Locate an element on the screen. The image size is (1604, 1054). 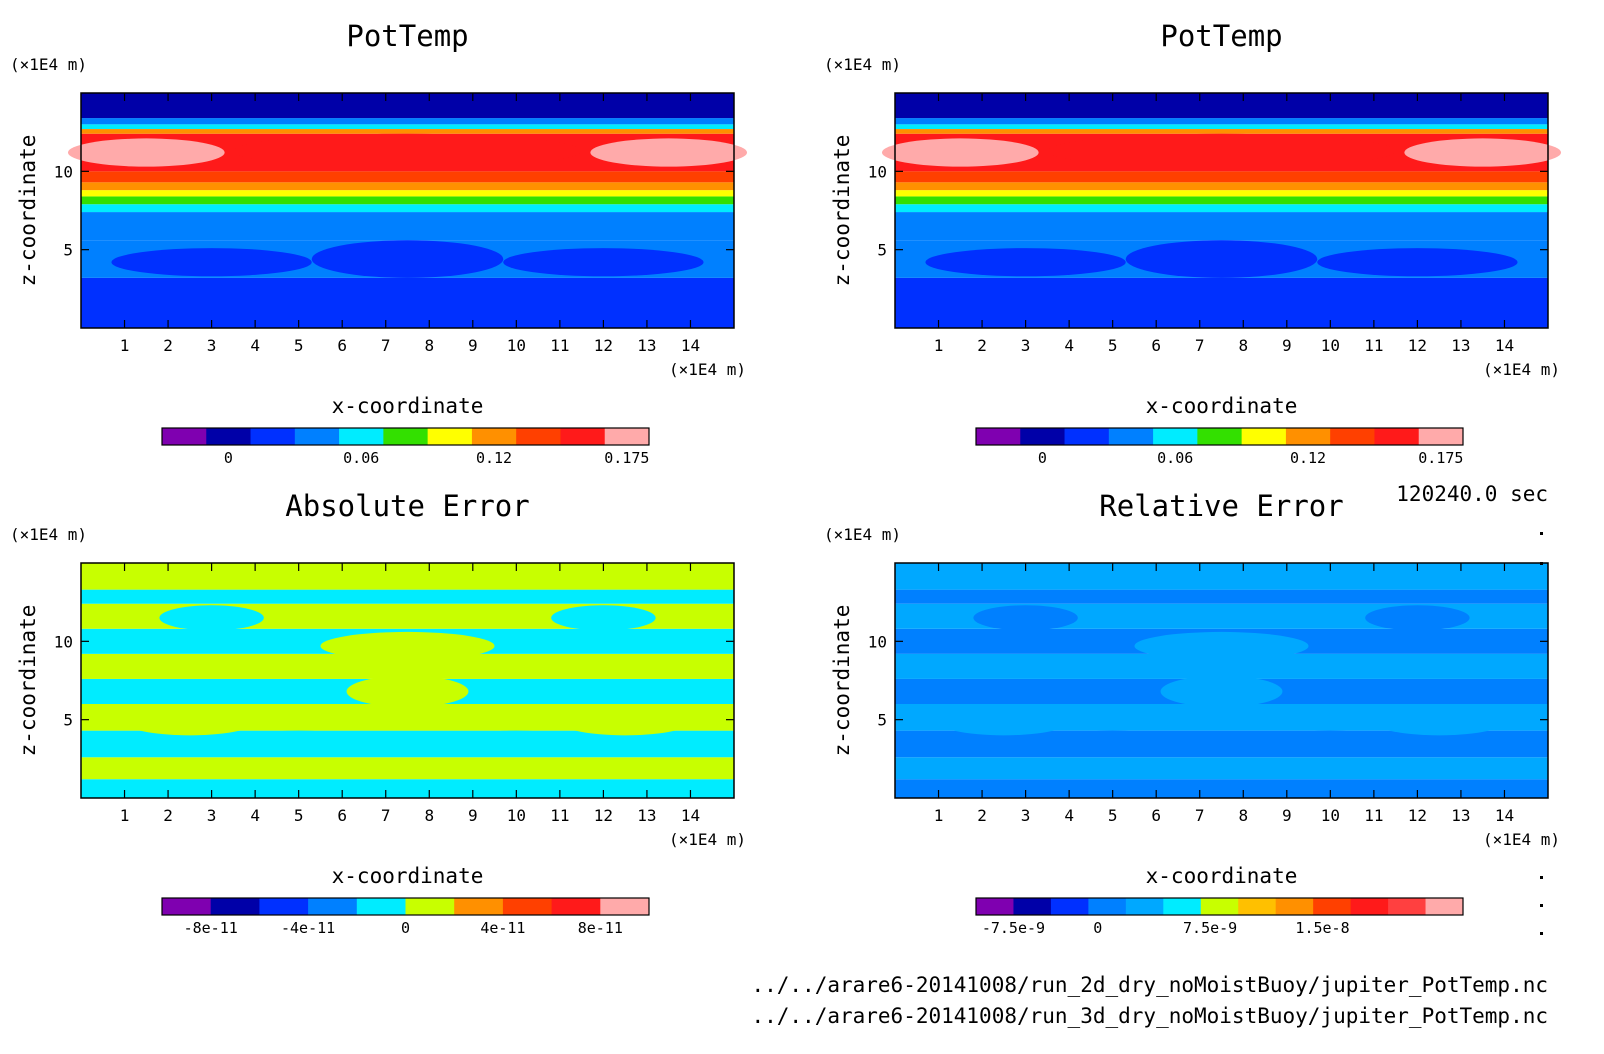
x-tick-label: 1 is located at coordinates (939, 345).